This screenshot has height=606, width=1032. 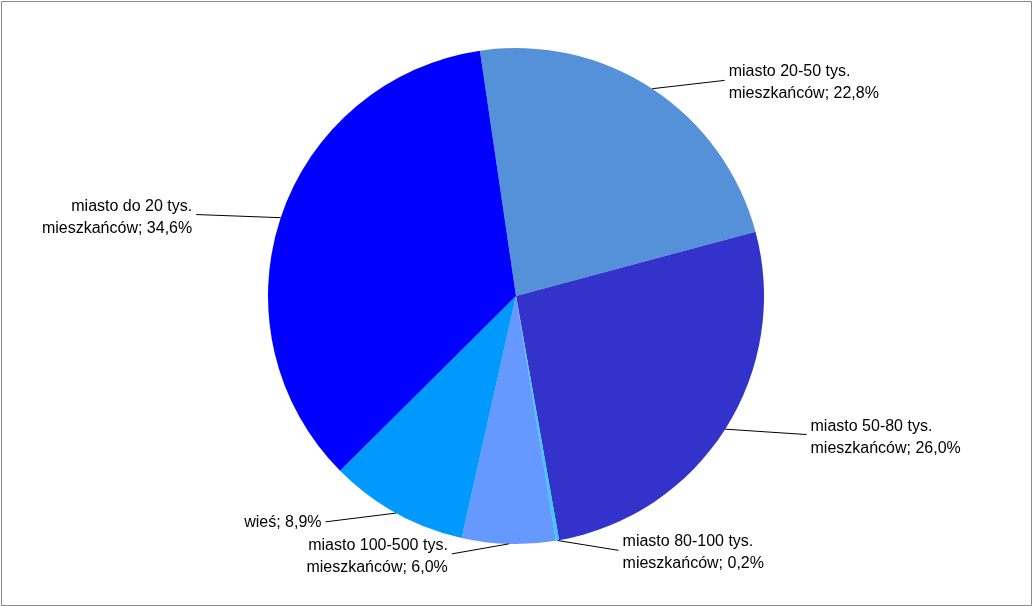 What do you see at coordinates (117, 216) in the screenshot?
I see `slice-label: miasto do 20 tys. mieszkańców; 34,6%` at bounding box center [117, 216].